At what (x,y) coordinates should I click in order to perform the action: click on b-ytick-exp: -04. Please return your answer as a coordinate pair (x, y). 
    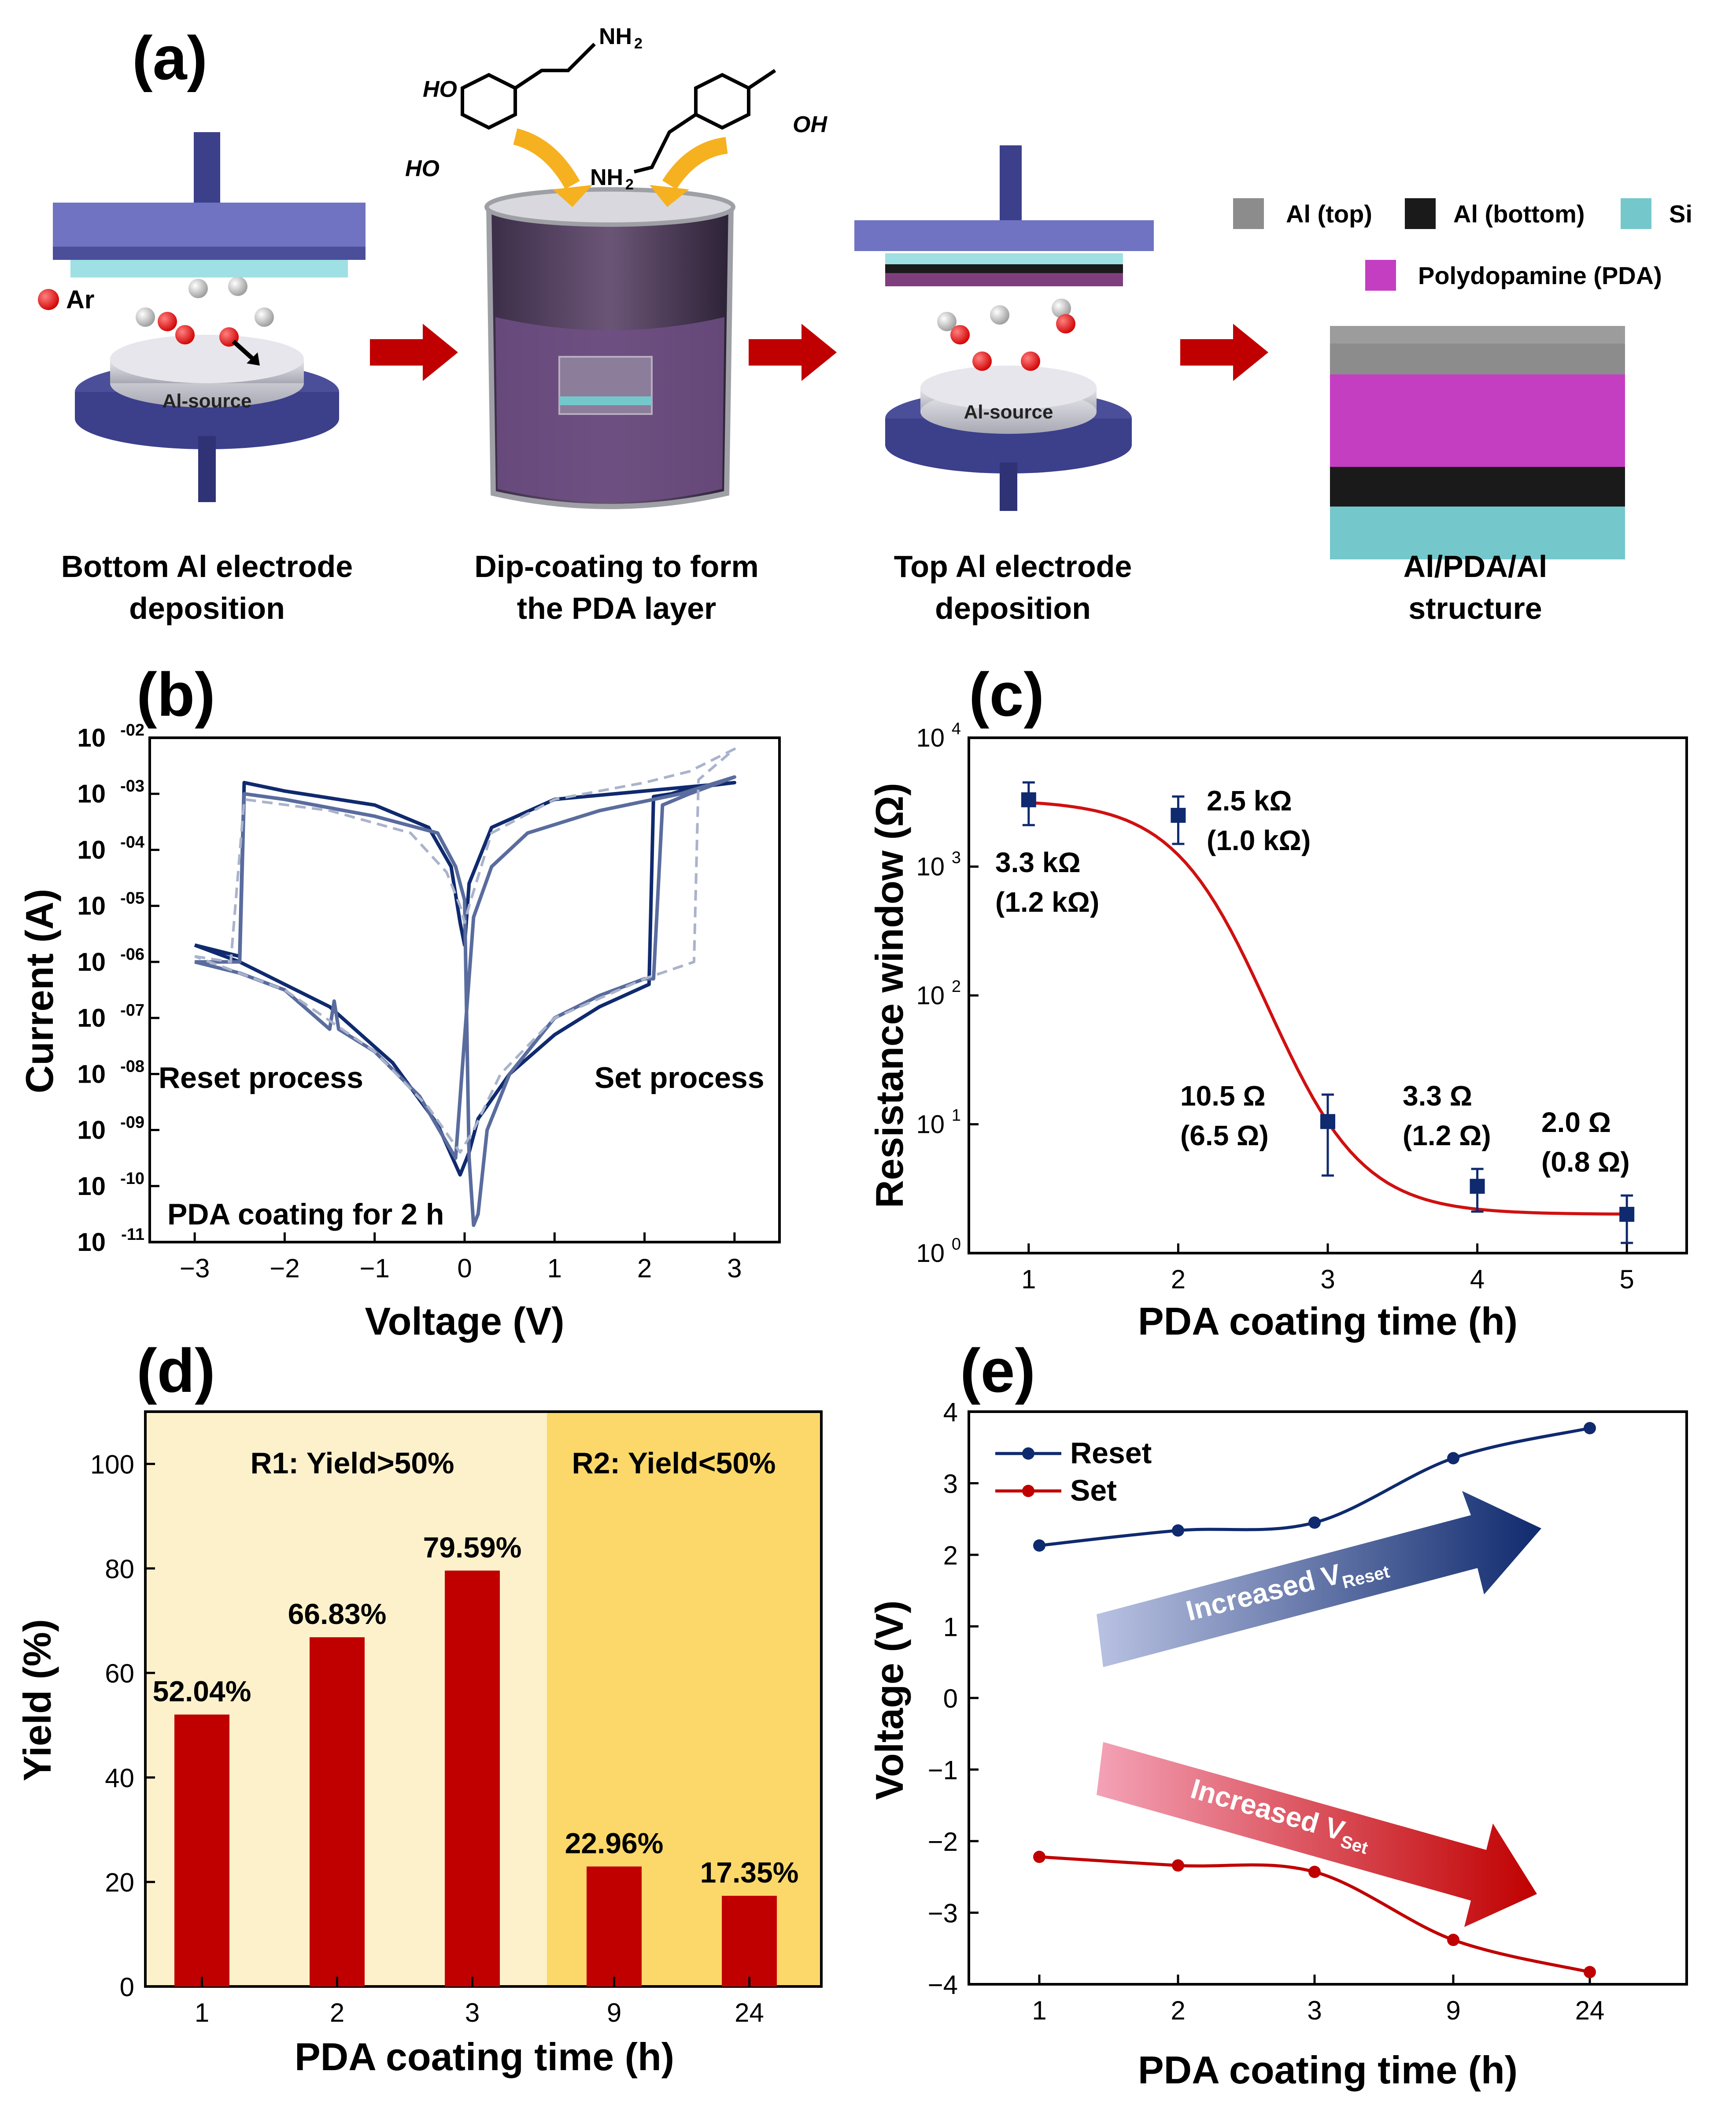
    Looking at the image, I should click on (132, 842).